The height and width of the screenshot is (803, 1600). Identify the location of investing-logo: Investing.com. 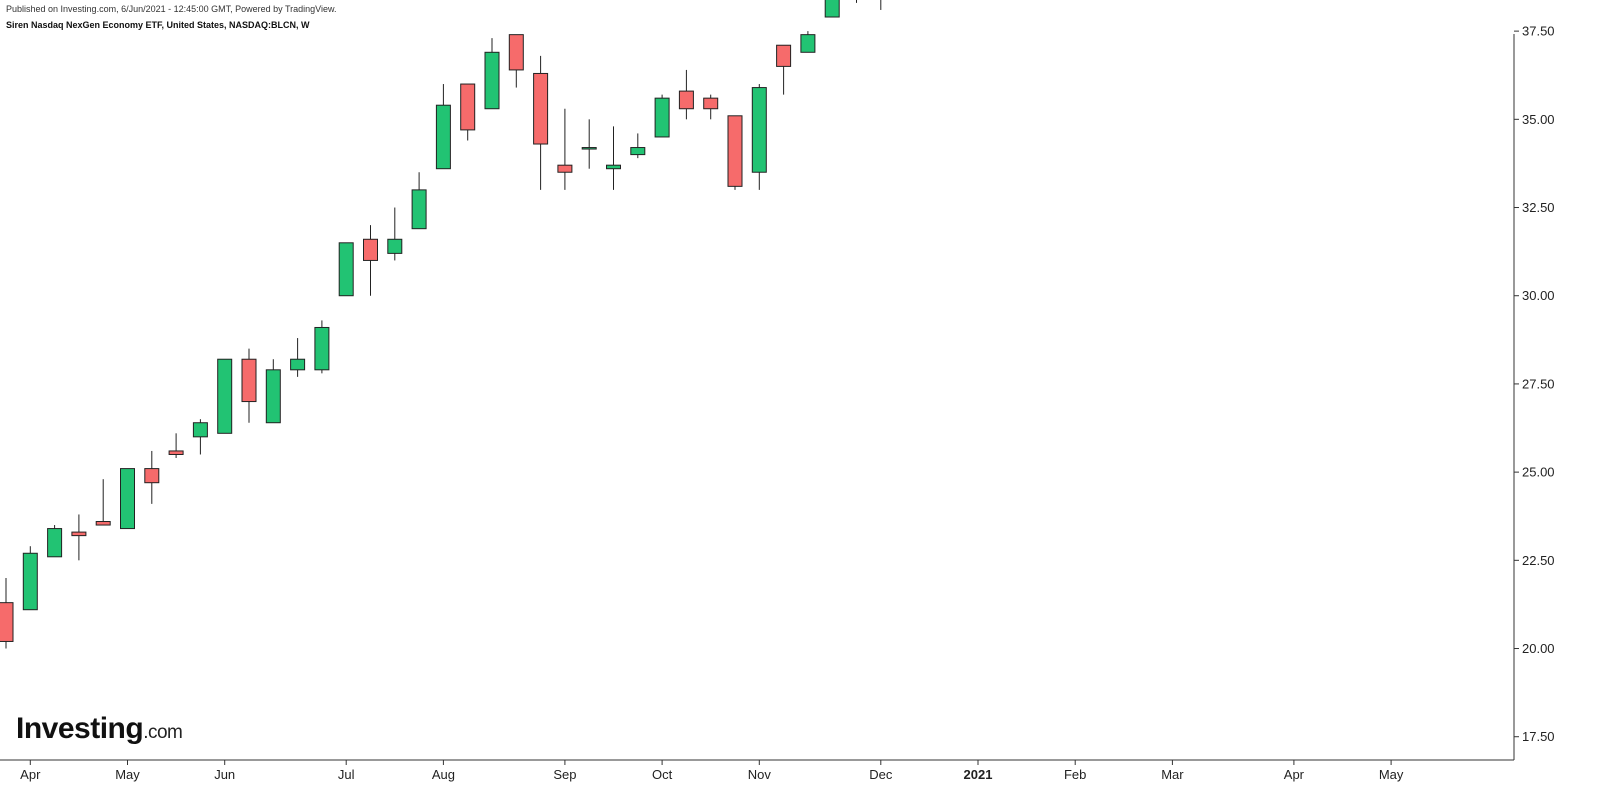
(99, 729).